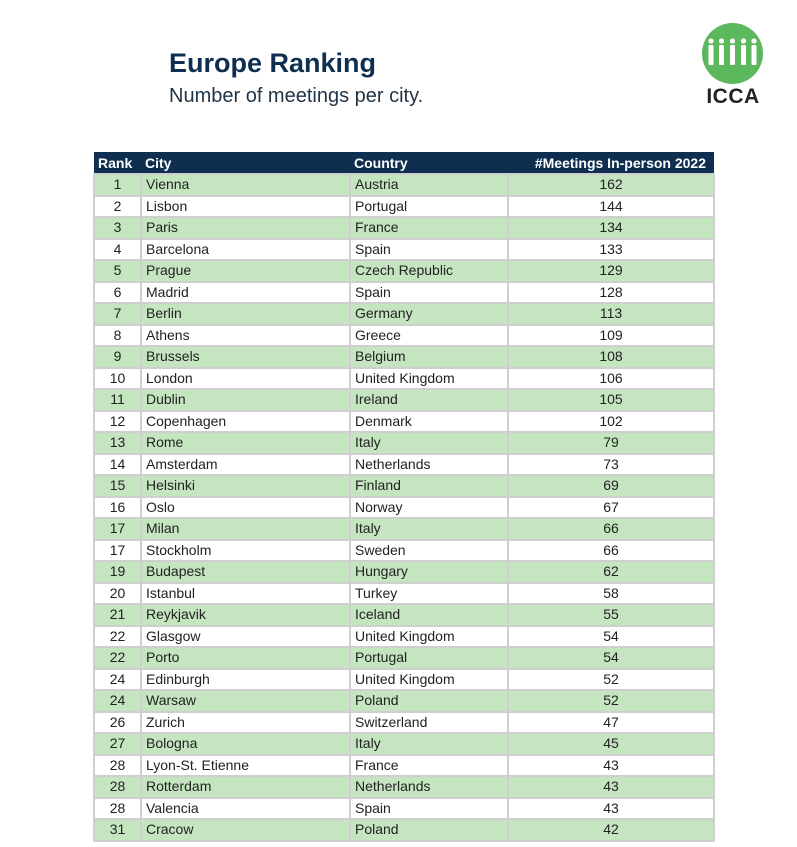 The width and height of the screenshot is (797, 847). Describe the element at coordinates (117, 292) in the screenshot. I see `rank-cell: 6` at that location.